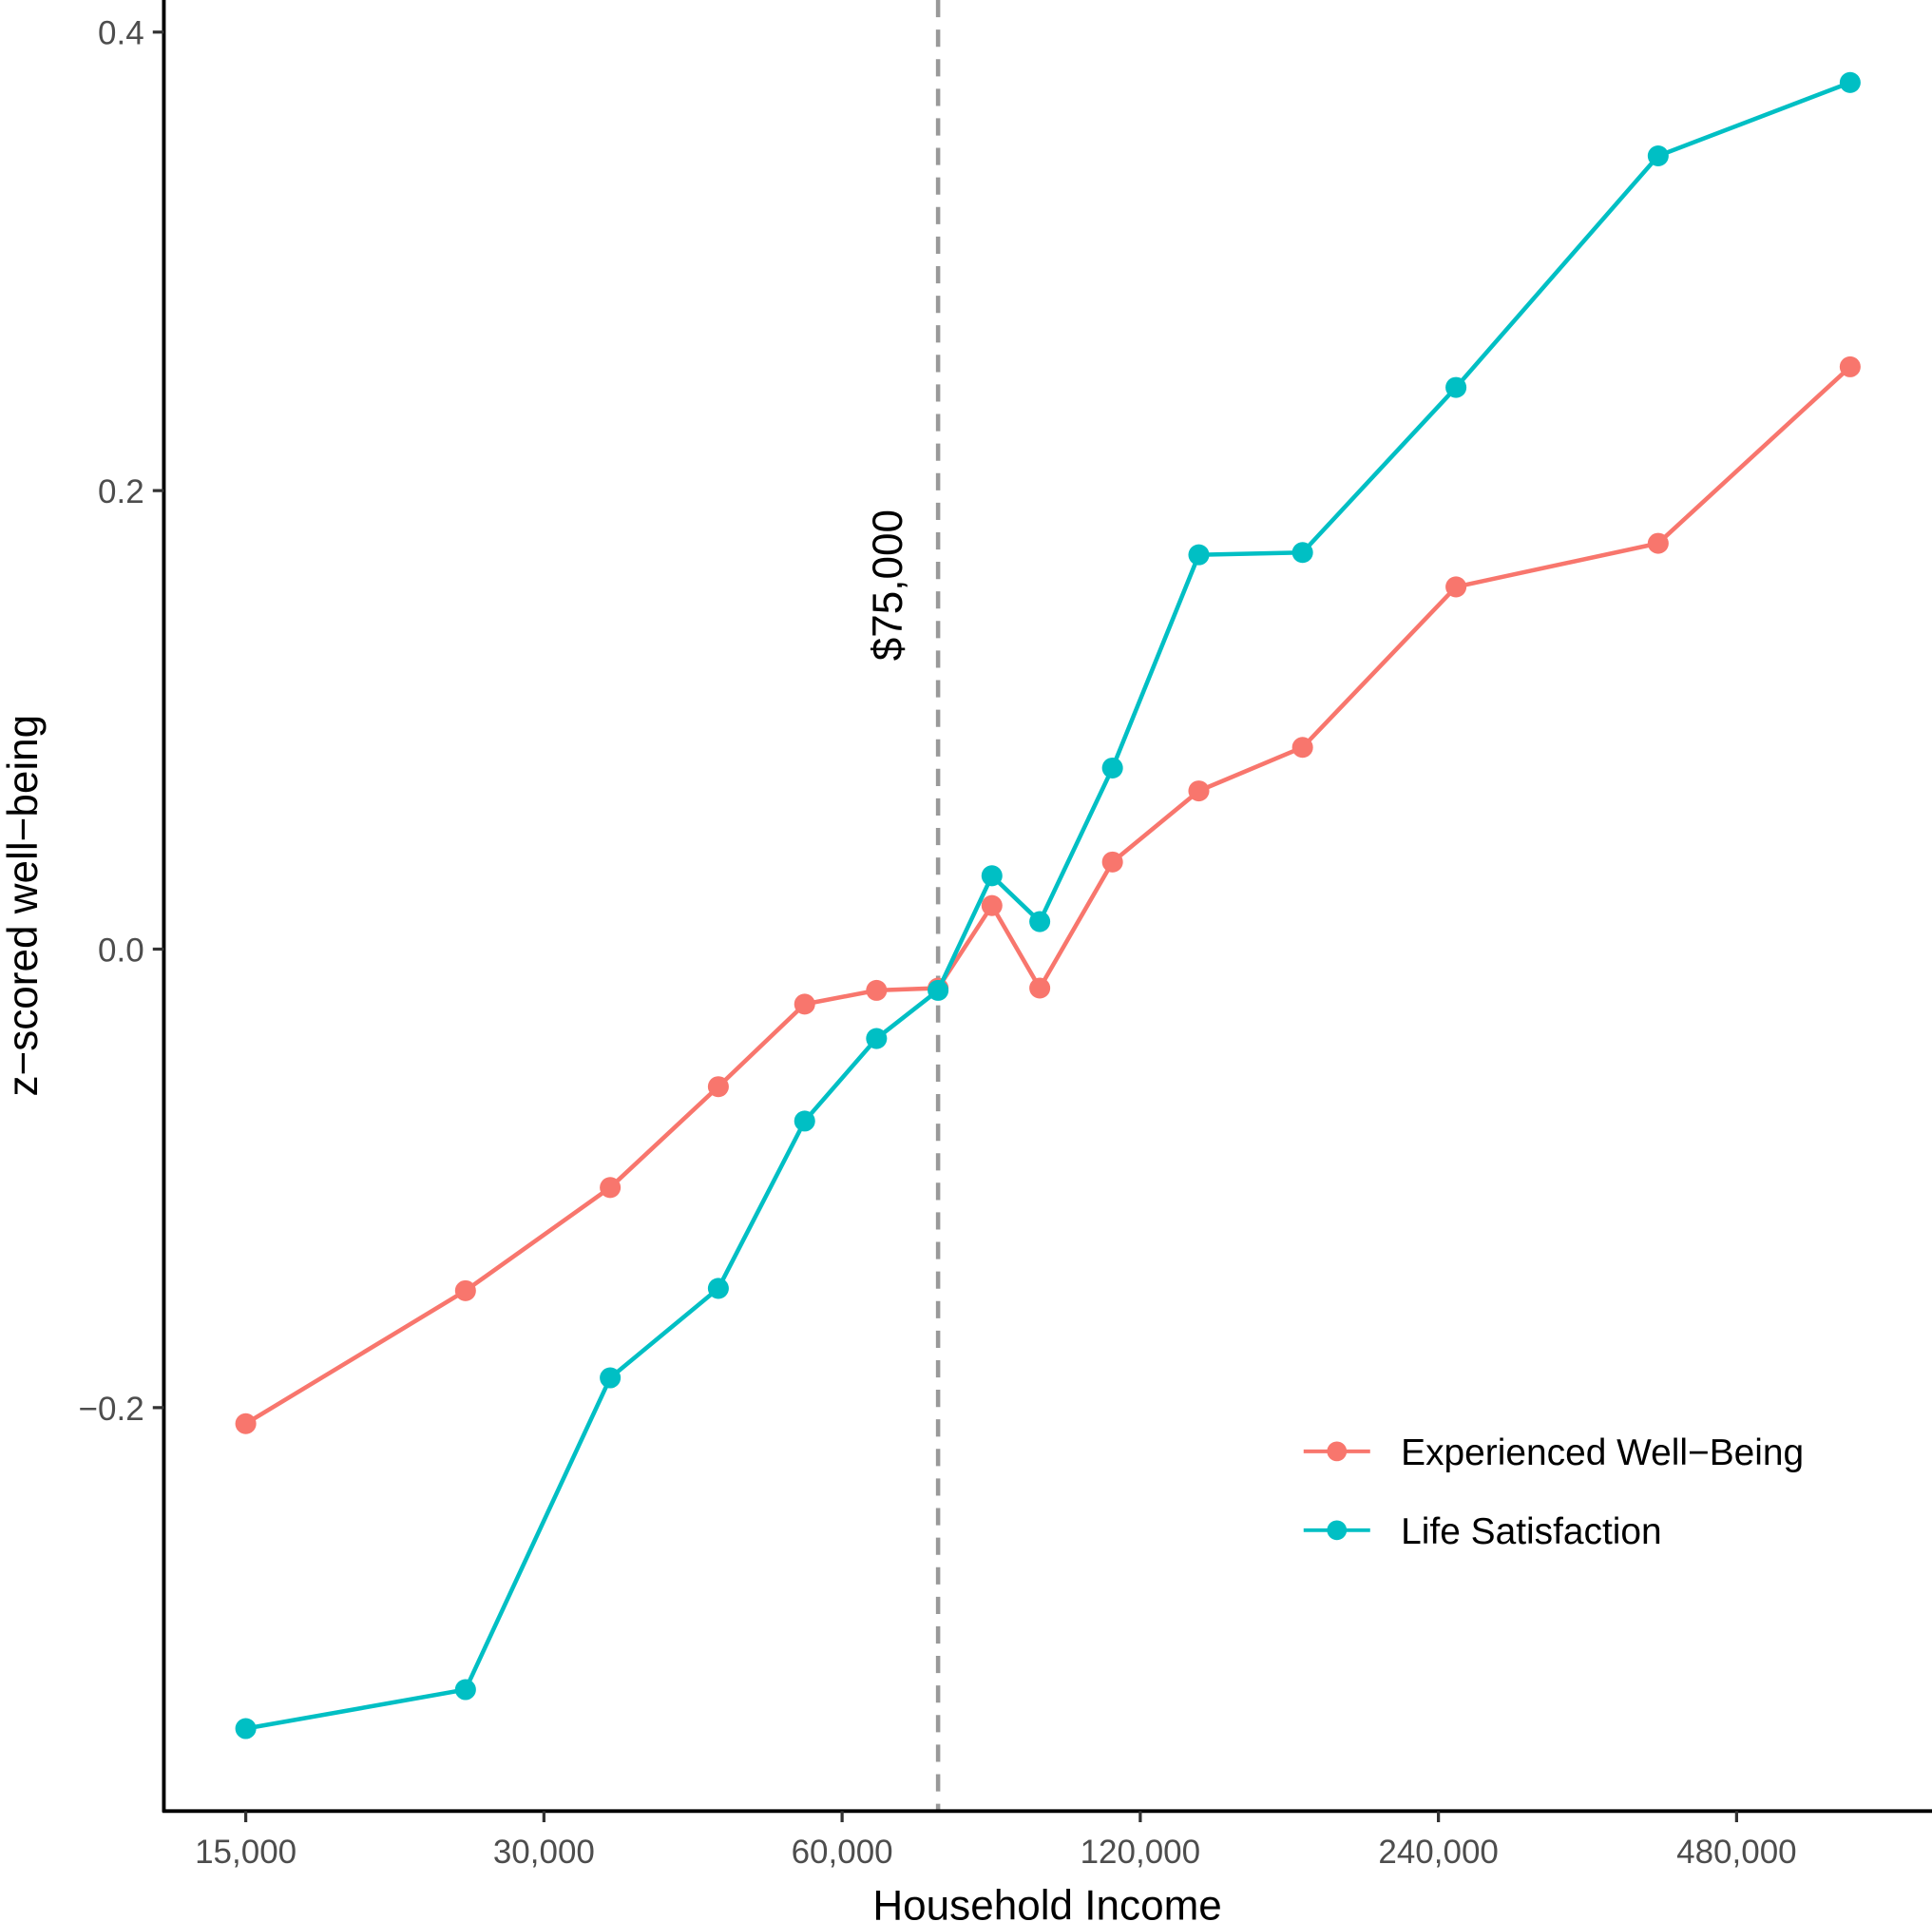 The image size is (1932, 1922). What do you see at coordinates (1438, 1853) in the screenshot?
I see `x-tick-label: 240,000` at bounding box center [1438, 1853].